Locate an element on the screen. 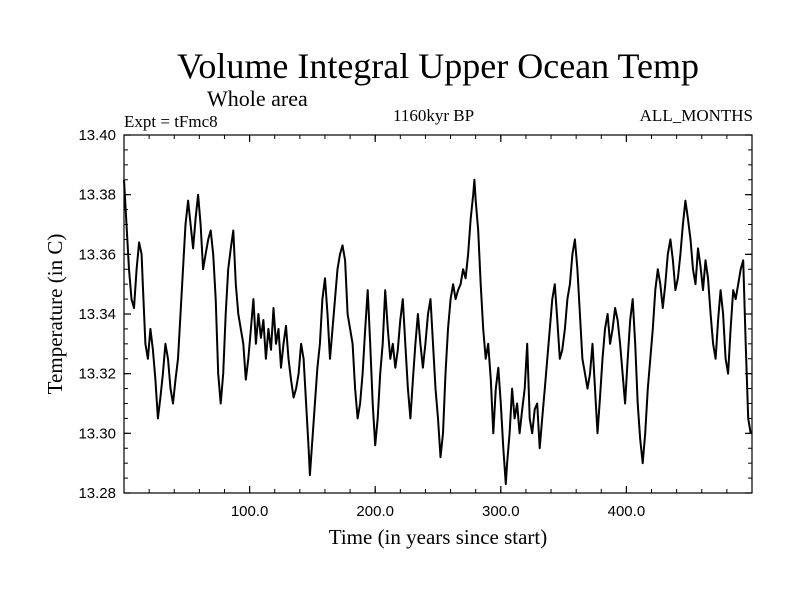  period-label: 1160kyr BP is located at coordinates (433, 115).